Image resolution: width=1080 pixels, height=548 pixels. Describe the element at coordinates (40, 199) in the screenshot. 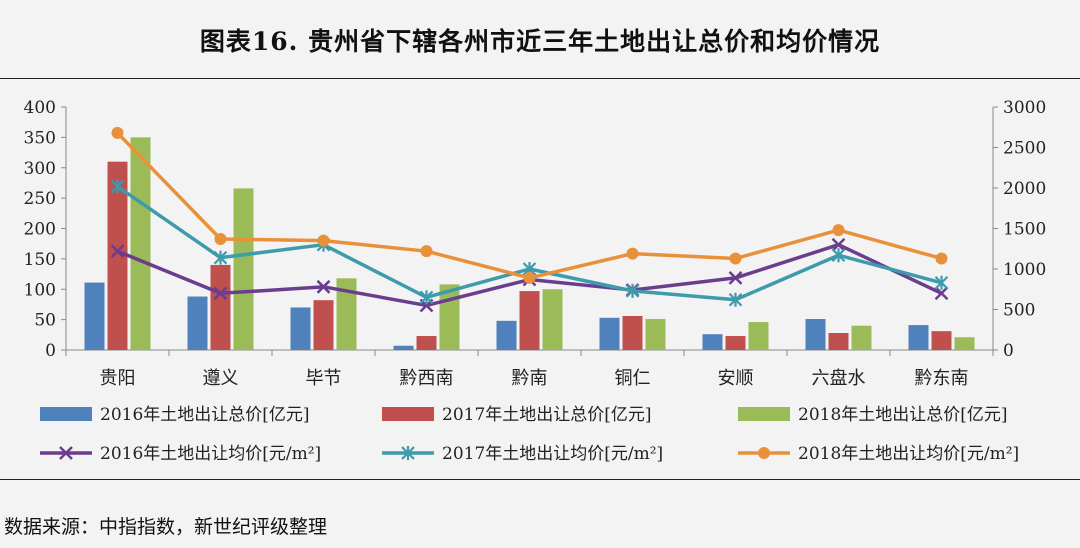

I see `left-tick-label: 250` at that location.